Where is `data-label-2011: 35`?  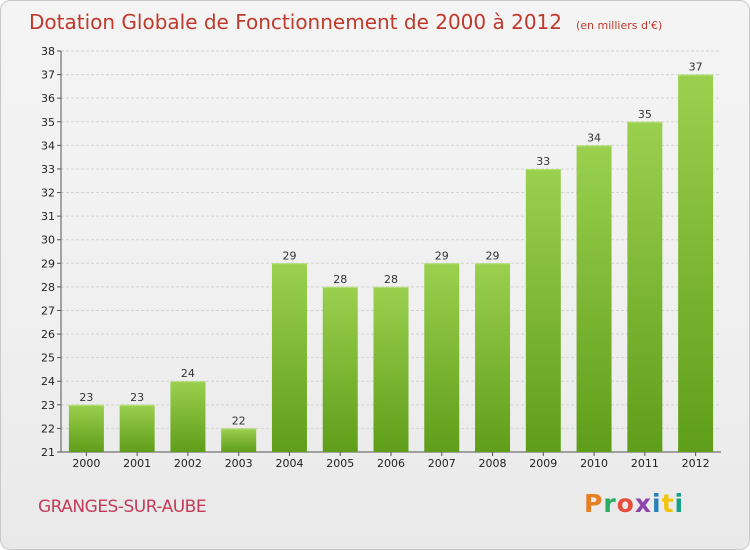 data-label-2011: 35 is located at coordinates (645, 114).